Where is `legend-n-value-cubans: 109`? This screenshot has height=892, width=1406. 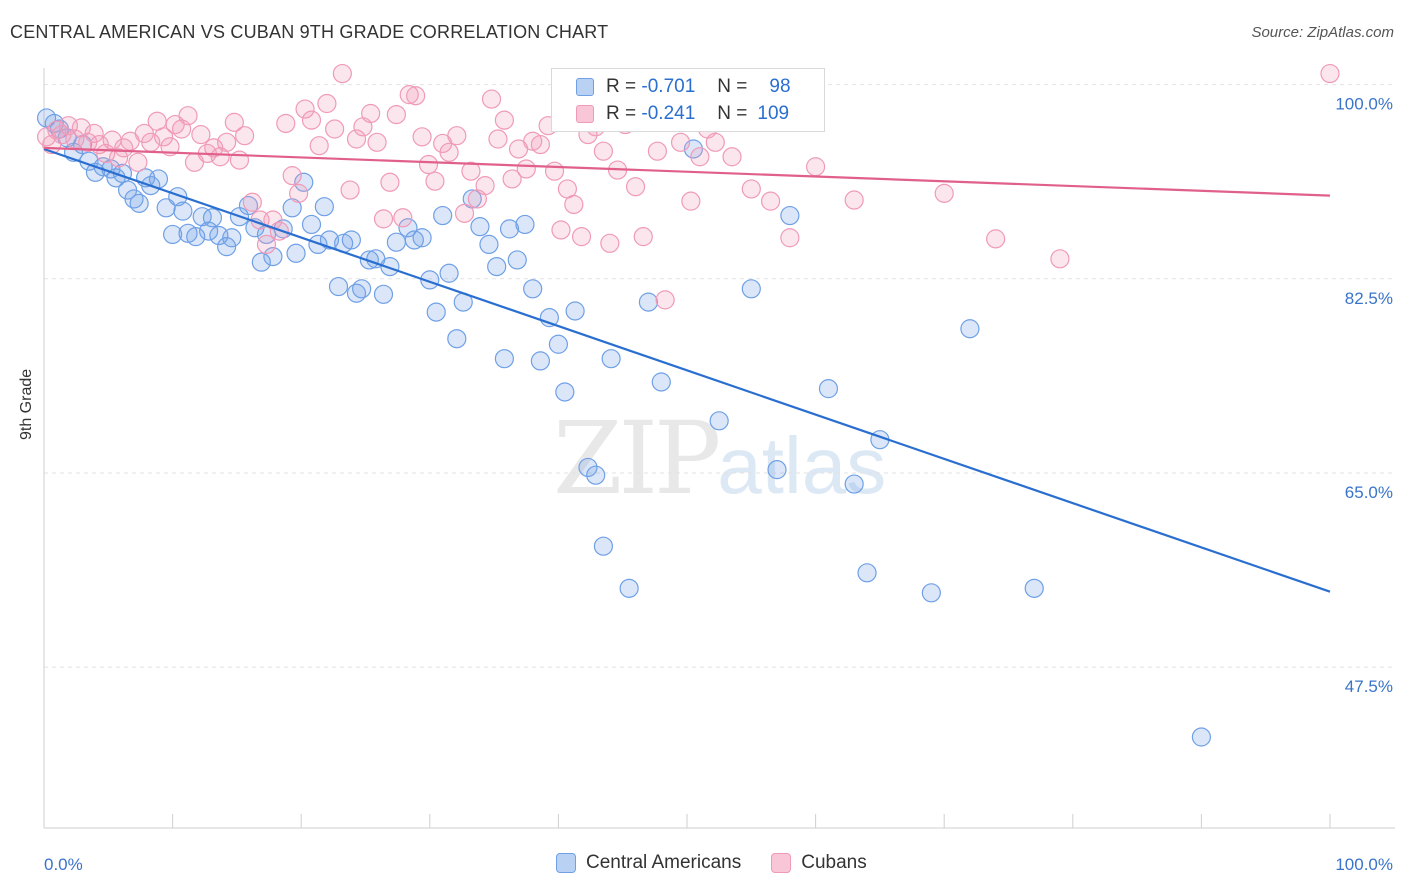 legend-n-value-cubans: 109 is located at coordinates (773, 113).